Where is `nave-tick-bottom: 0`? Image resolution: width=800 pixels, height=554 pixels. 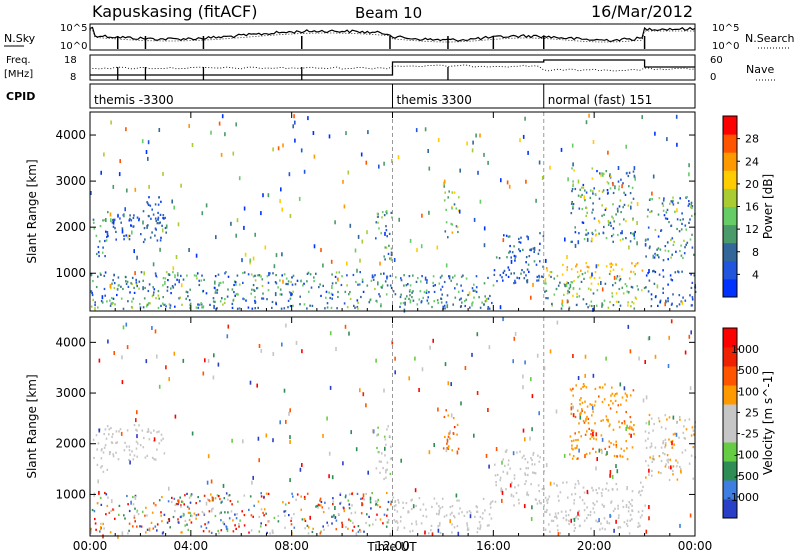
nave-tick-bottom: 0 is located at coordinates (713, 77).